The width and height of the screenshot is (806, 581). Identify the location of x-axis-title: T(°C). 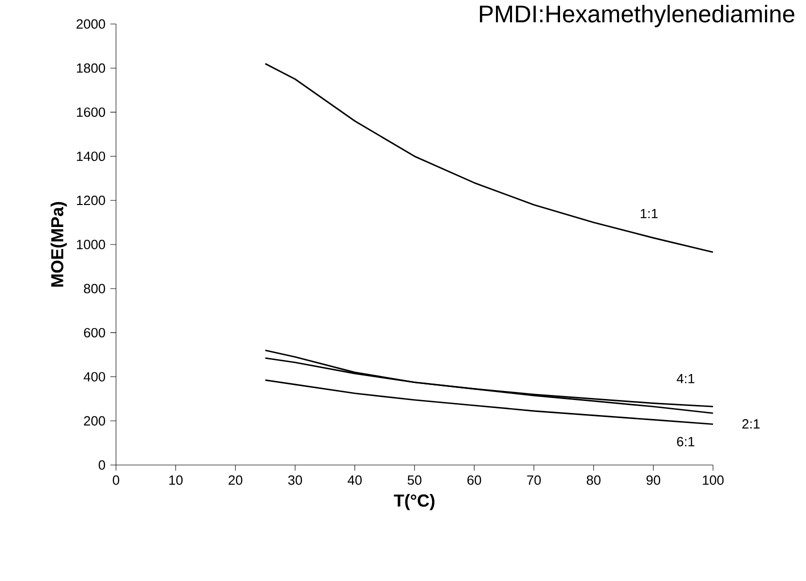
(414, 502).